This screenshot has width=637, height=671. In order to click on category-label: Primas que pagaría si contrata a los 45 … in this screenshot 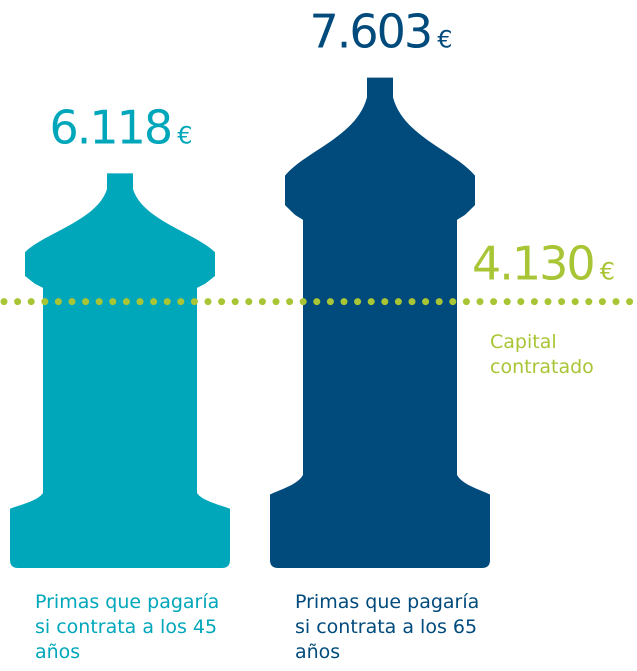, I will do `click(127, 627)`.